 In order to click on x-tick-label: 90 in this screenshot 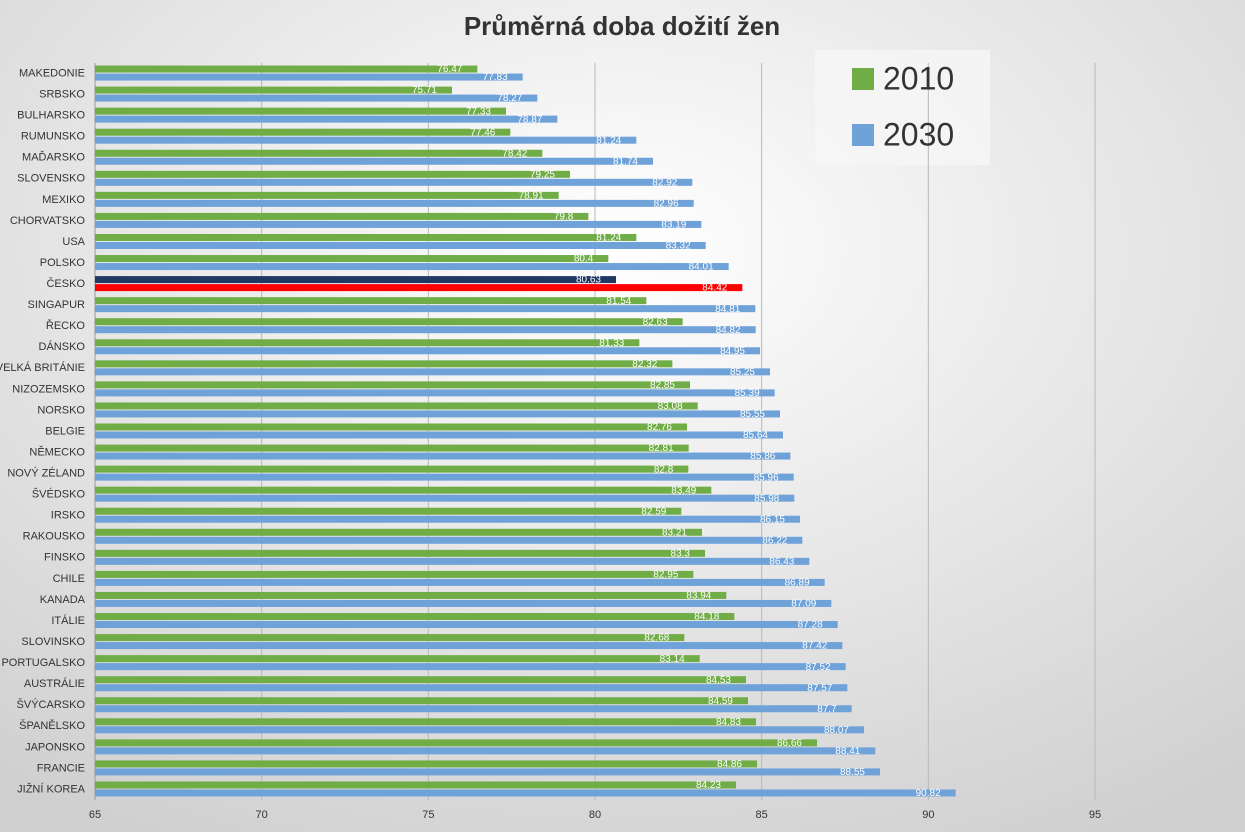, I will do `click(928, 815)`.